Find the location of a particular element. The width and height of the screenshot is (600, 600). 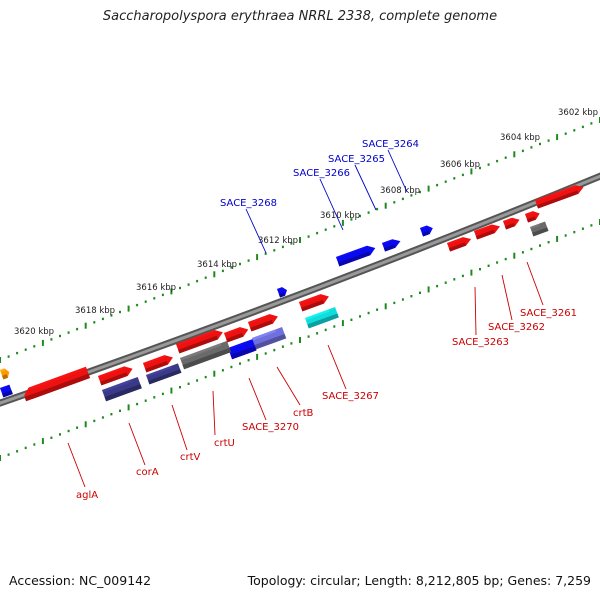

gene-label: SACE_3265 is located at coordinates (356, 159).